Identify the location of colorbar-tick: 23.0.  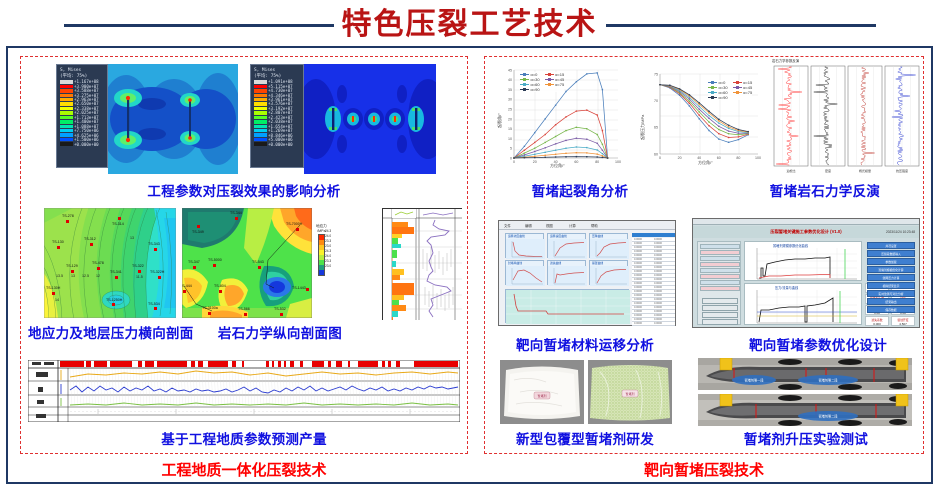
(328, 266).